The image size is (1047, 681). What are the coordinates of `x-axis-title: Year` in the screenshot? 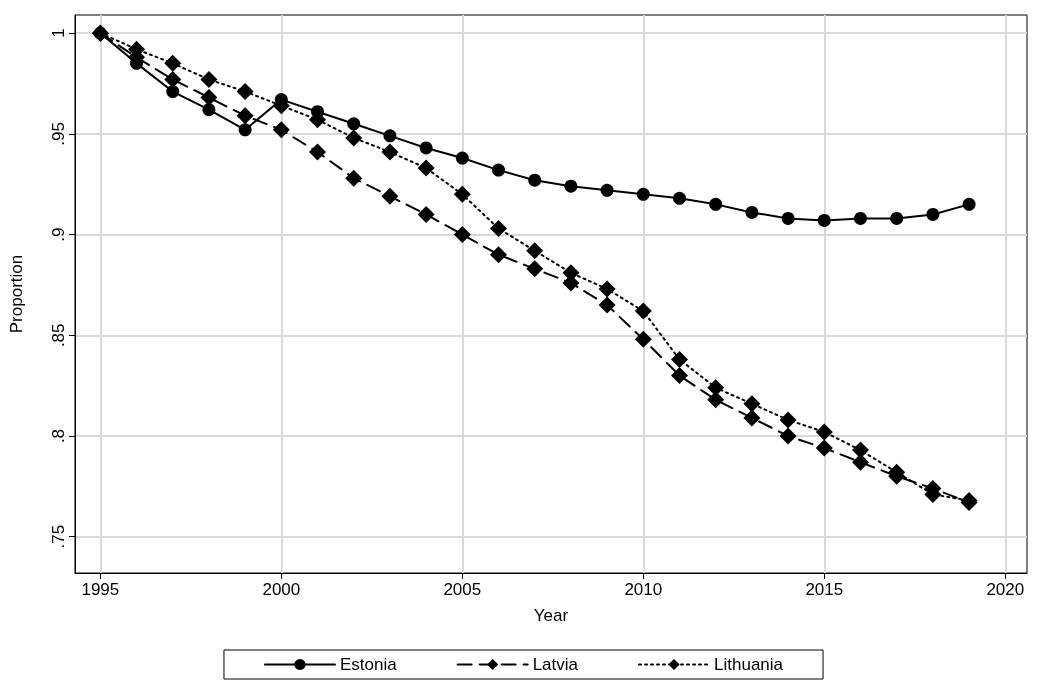 It's located at (551, 615).